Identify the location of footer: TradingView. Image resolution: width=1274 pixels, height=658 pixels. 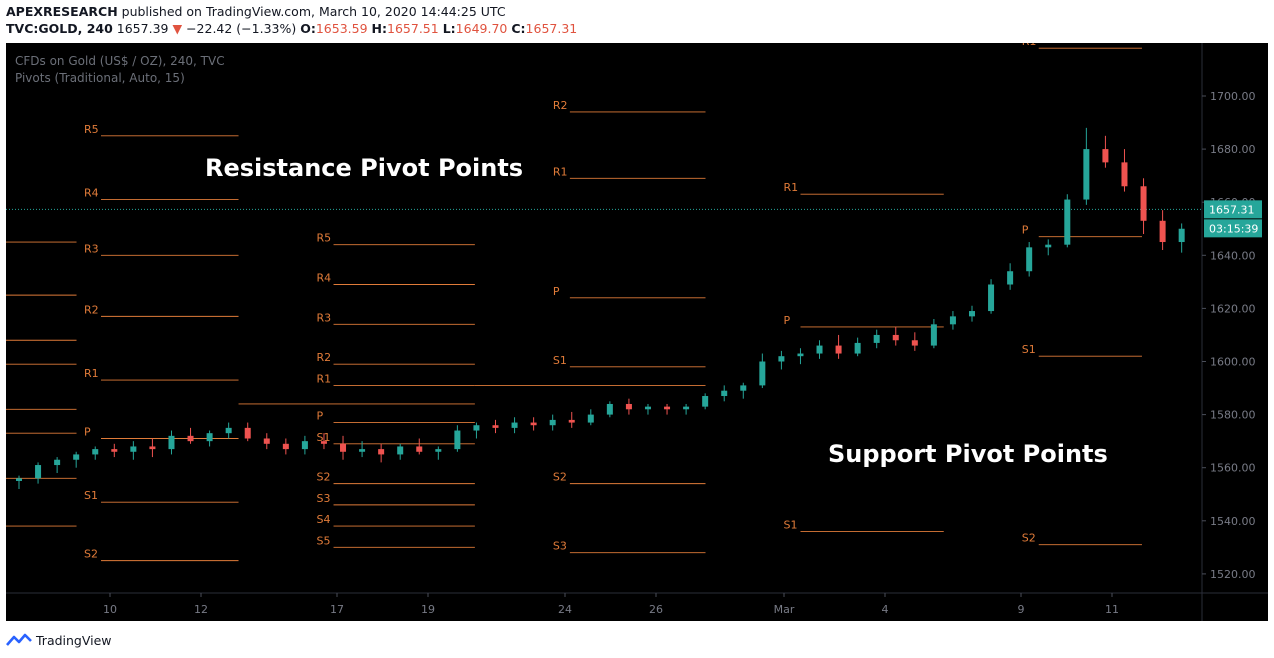
(59, 640).